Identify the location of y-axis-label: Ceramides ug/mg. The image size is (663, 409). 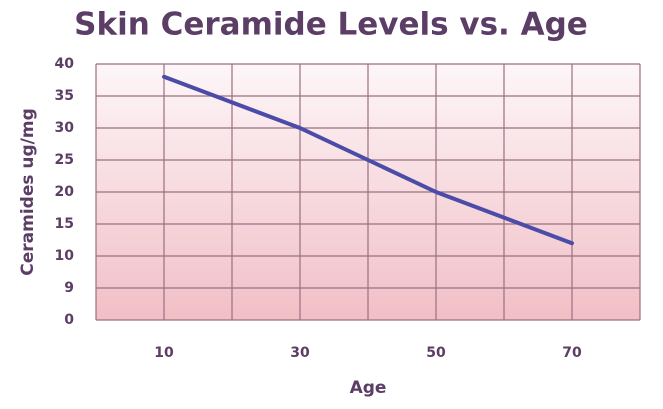
(28, 192).